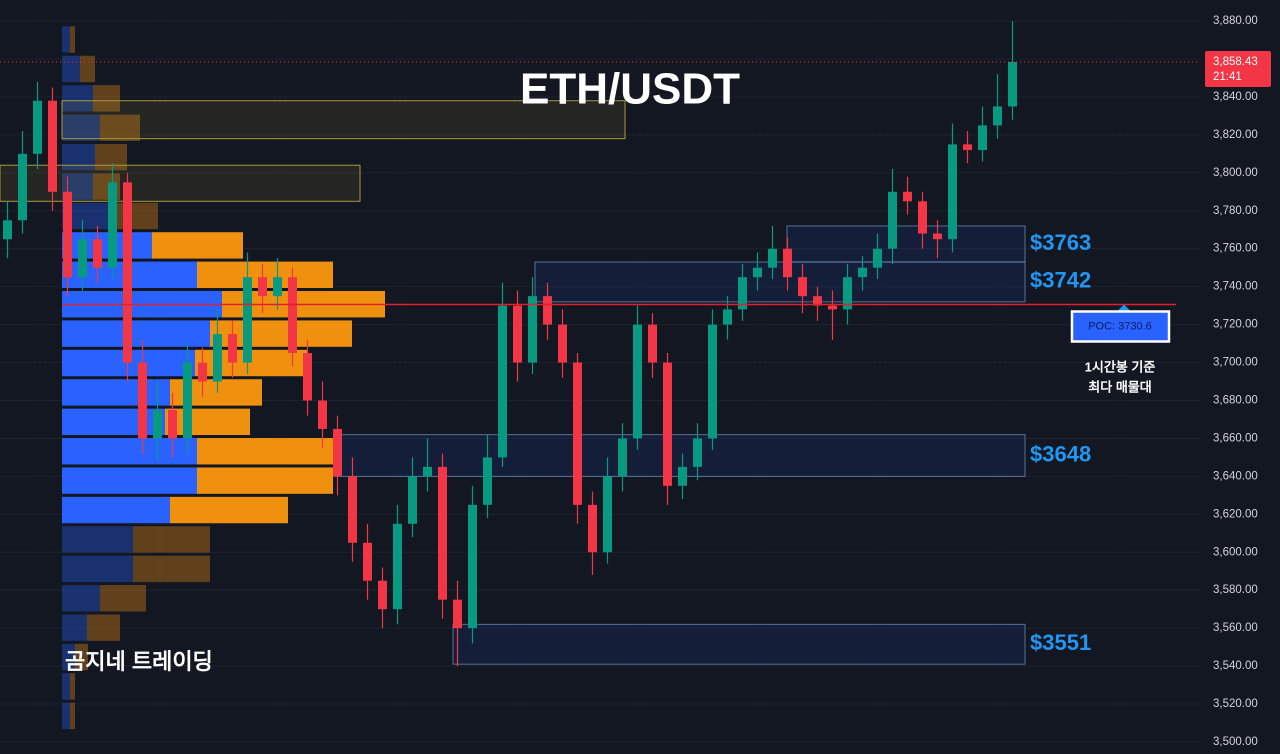 The width and height of the screenshot is (1280, 754). I want to click on y-tick-label: 3,740.00, so click(1235, 287).